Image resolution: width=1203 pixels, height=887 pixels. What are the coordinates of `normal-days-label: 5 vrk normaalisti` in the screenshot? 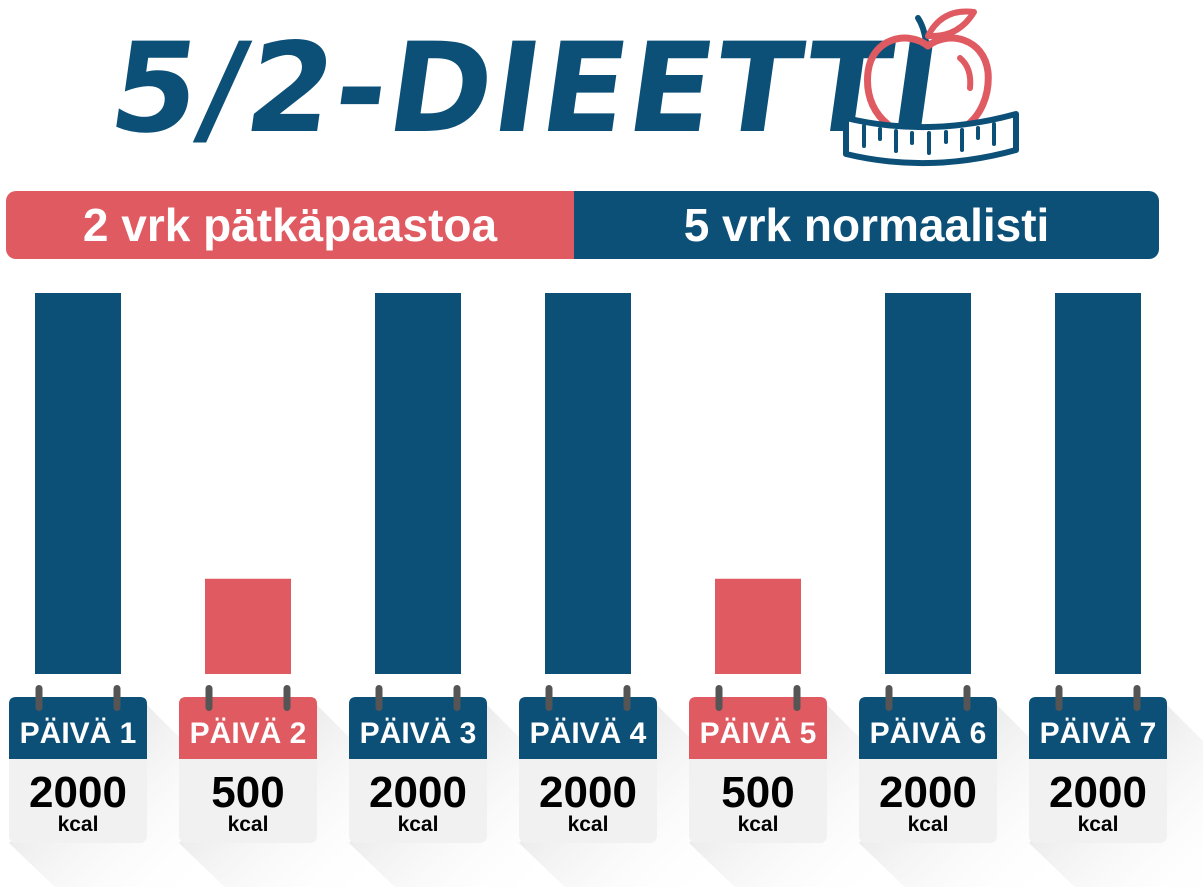 It's located at (866, 225).